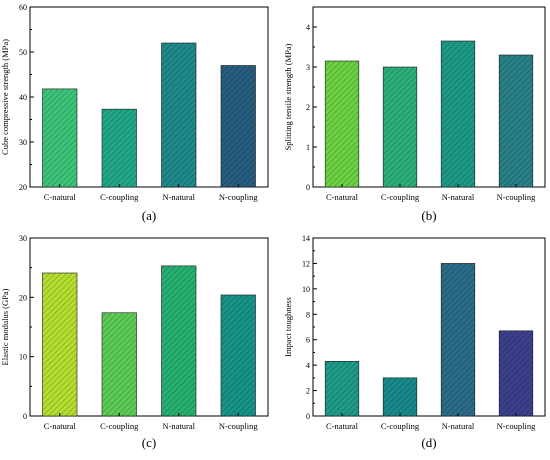  What do you see at coordinates (308, 147) in the screenshot?
I see `y-tick-label: 1` at bounding box center [308, 147].